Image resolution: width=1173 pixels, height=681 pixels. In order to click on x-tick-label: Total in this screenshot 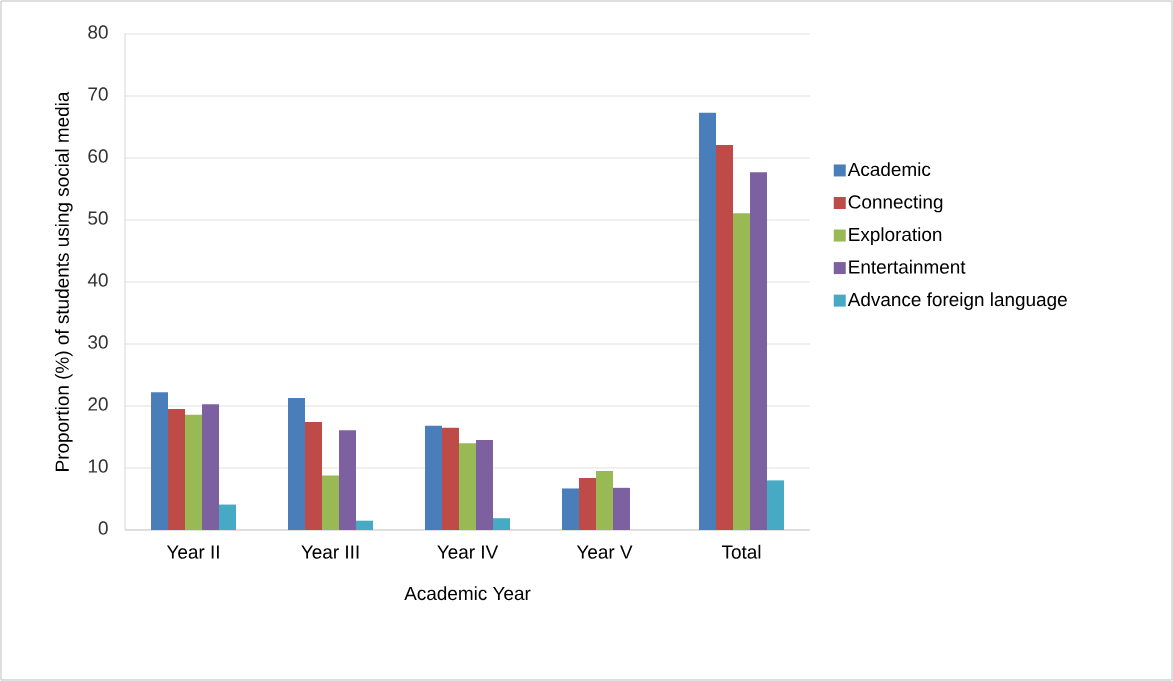, I will do `click(741, 551)`.